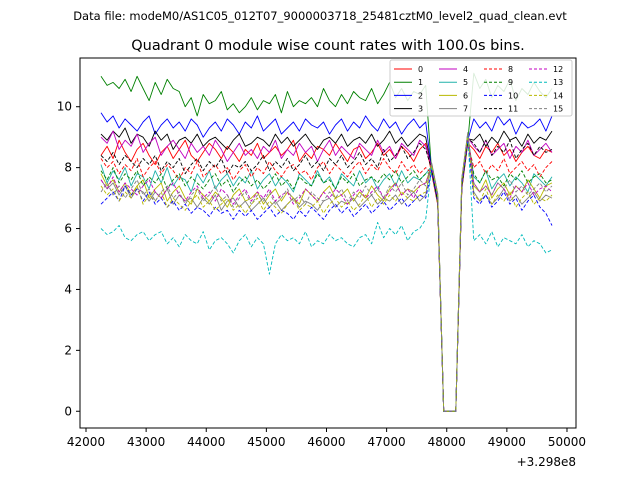 The image size is (640, 480). Describe the element at coordinates (558, 69) in the screenshot. I see `legend-label-12: 12` at that location.